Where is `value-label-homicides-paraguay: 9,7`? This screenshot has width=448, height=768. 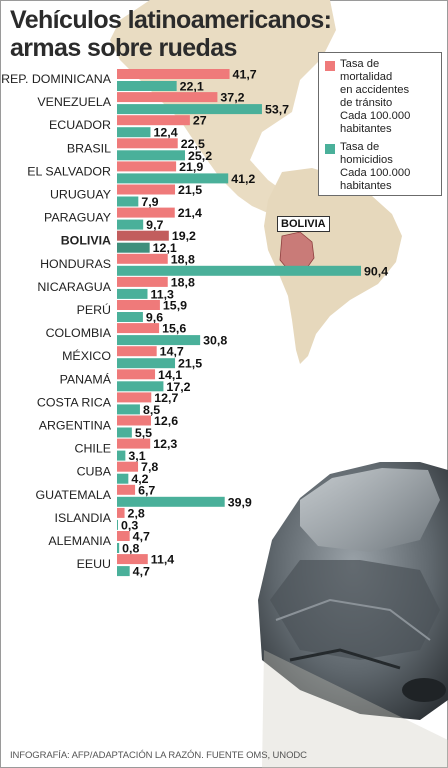
value-label-homicides-paraguay: 9,7 is located at coordinates (154, 225).